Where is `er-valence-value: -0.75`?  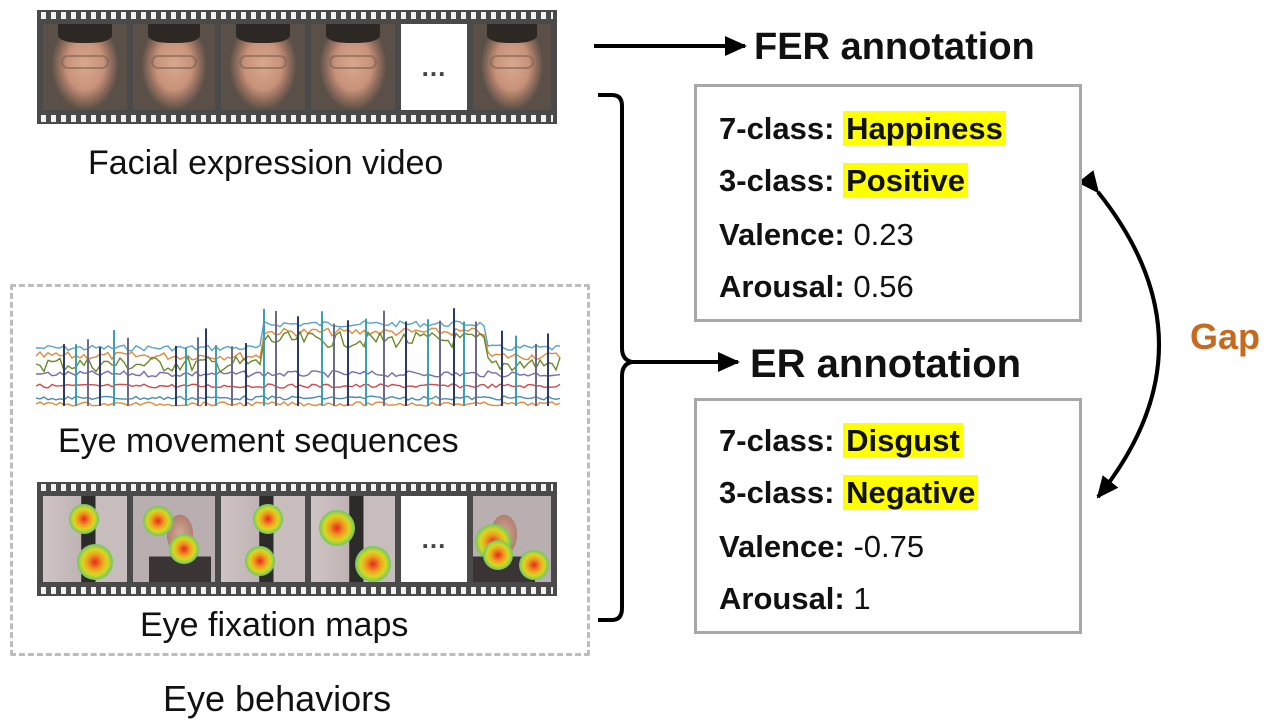
er-valence-value: -0.75 is located at coordinates (889, 546).